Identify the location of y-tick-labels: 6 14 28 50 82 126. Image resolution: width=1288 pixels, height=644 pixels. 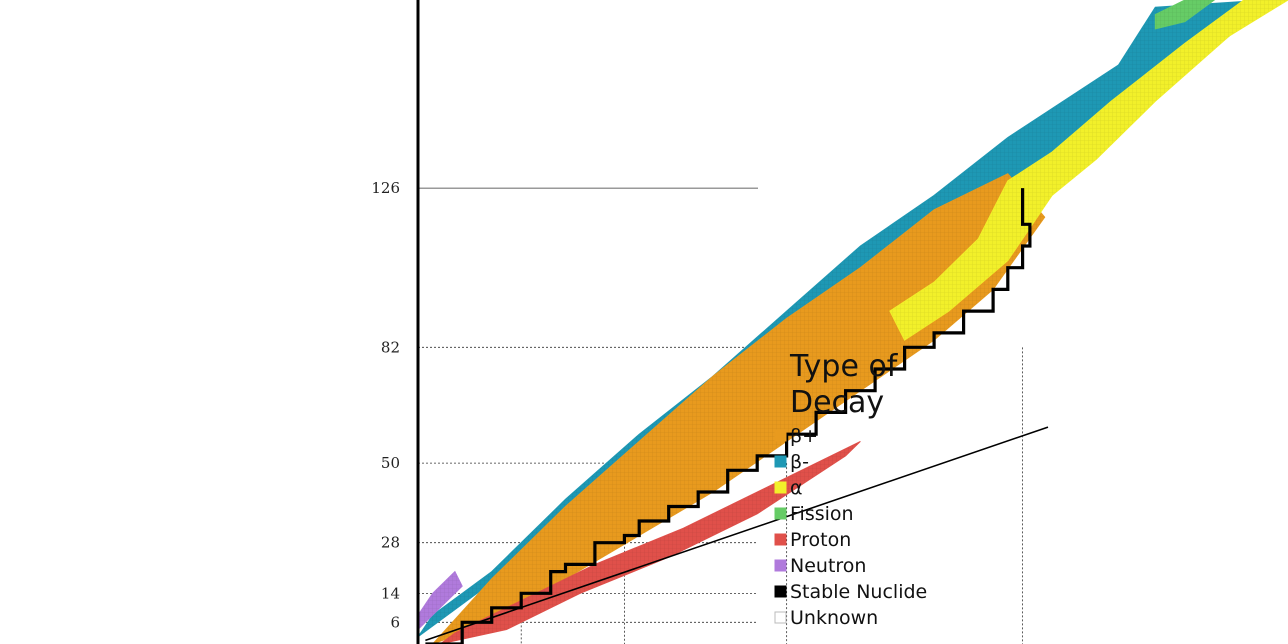
(385, 405).